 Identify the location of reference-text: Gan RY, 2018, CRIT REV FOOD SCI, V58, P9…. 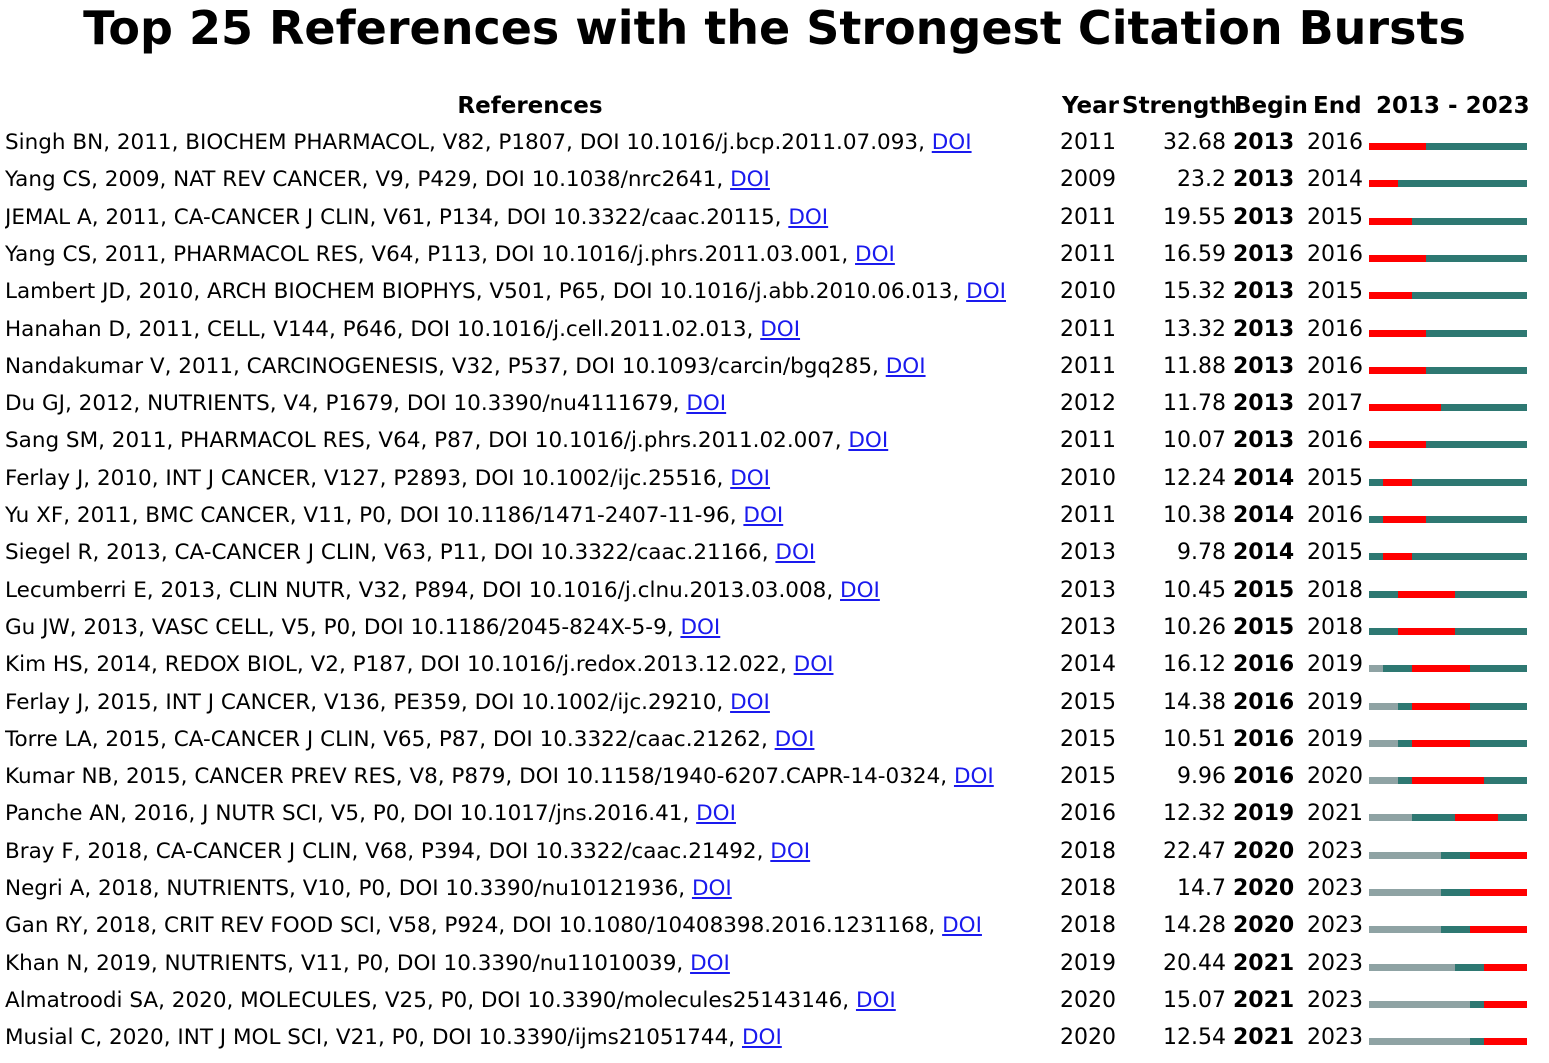
(470, 926).